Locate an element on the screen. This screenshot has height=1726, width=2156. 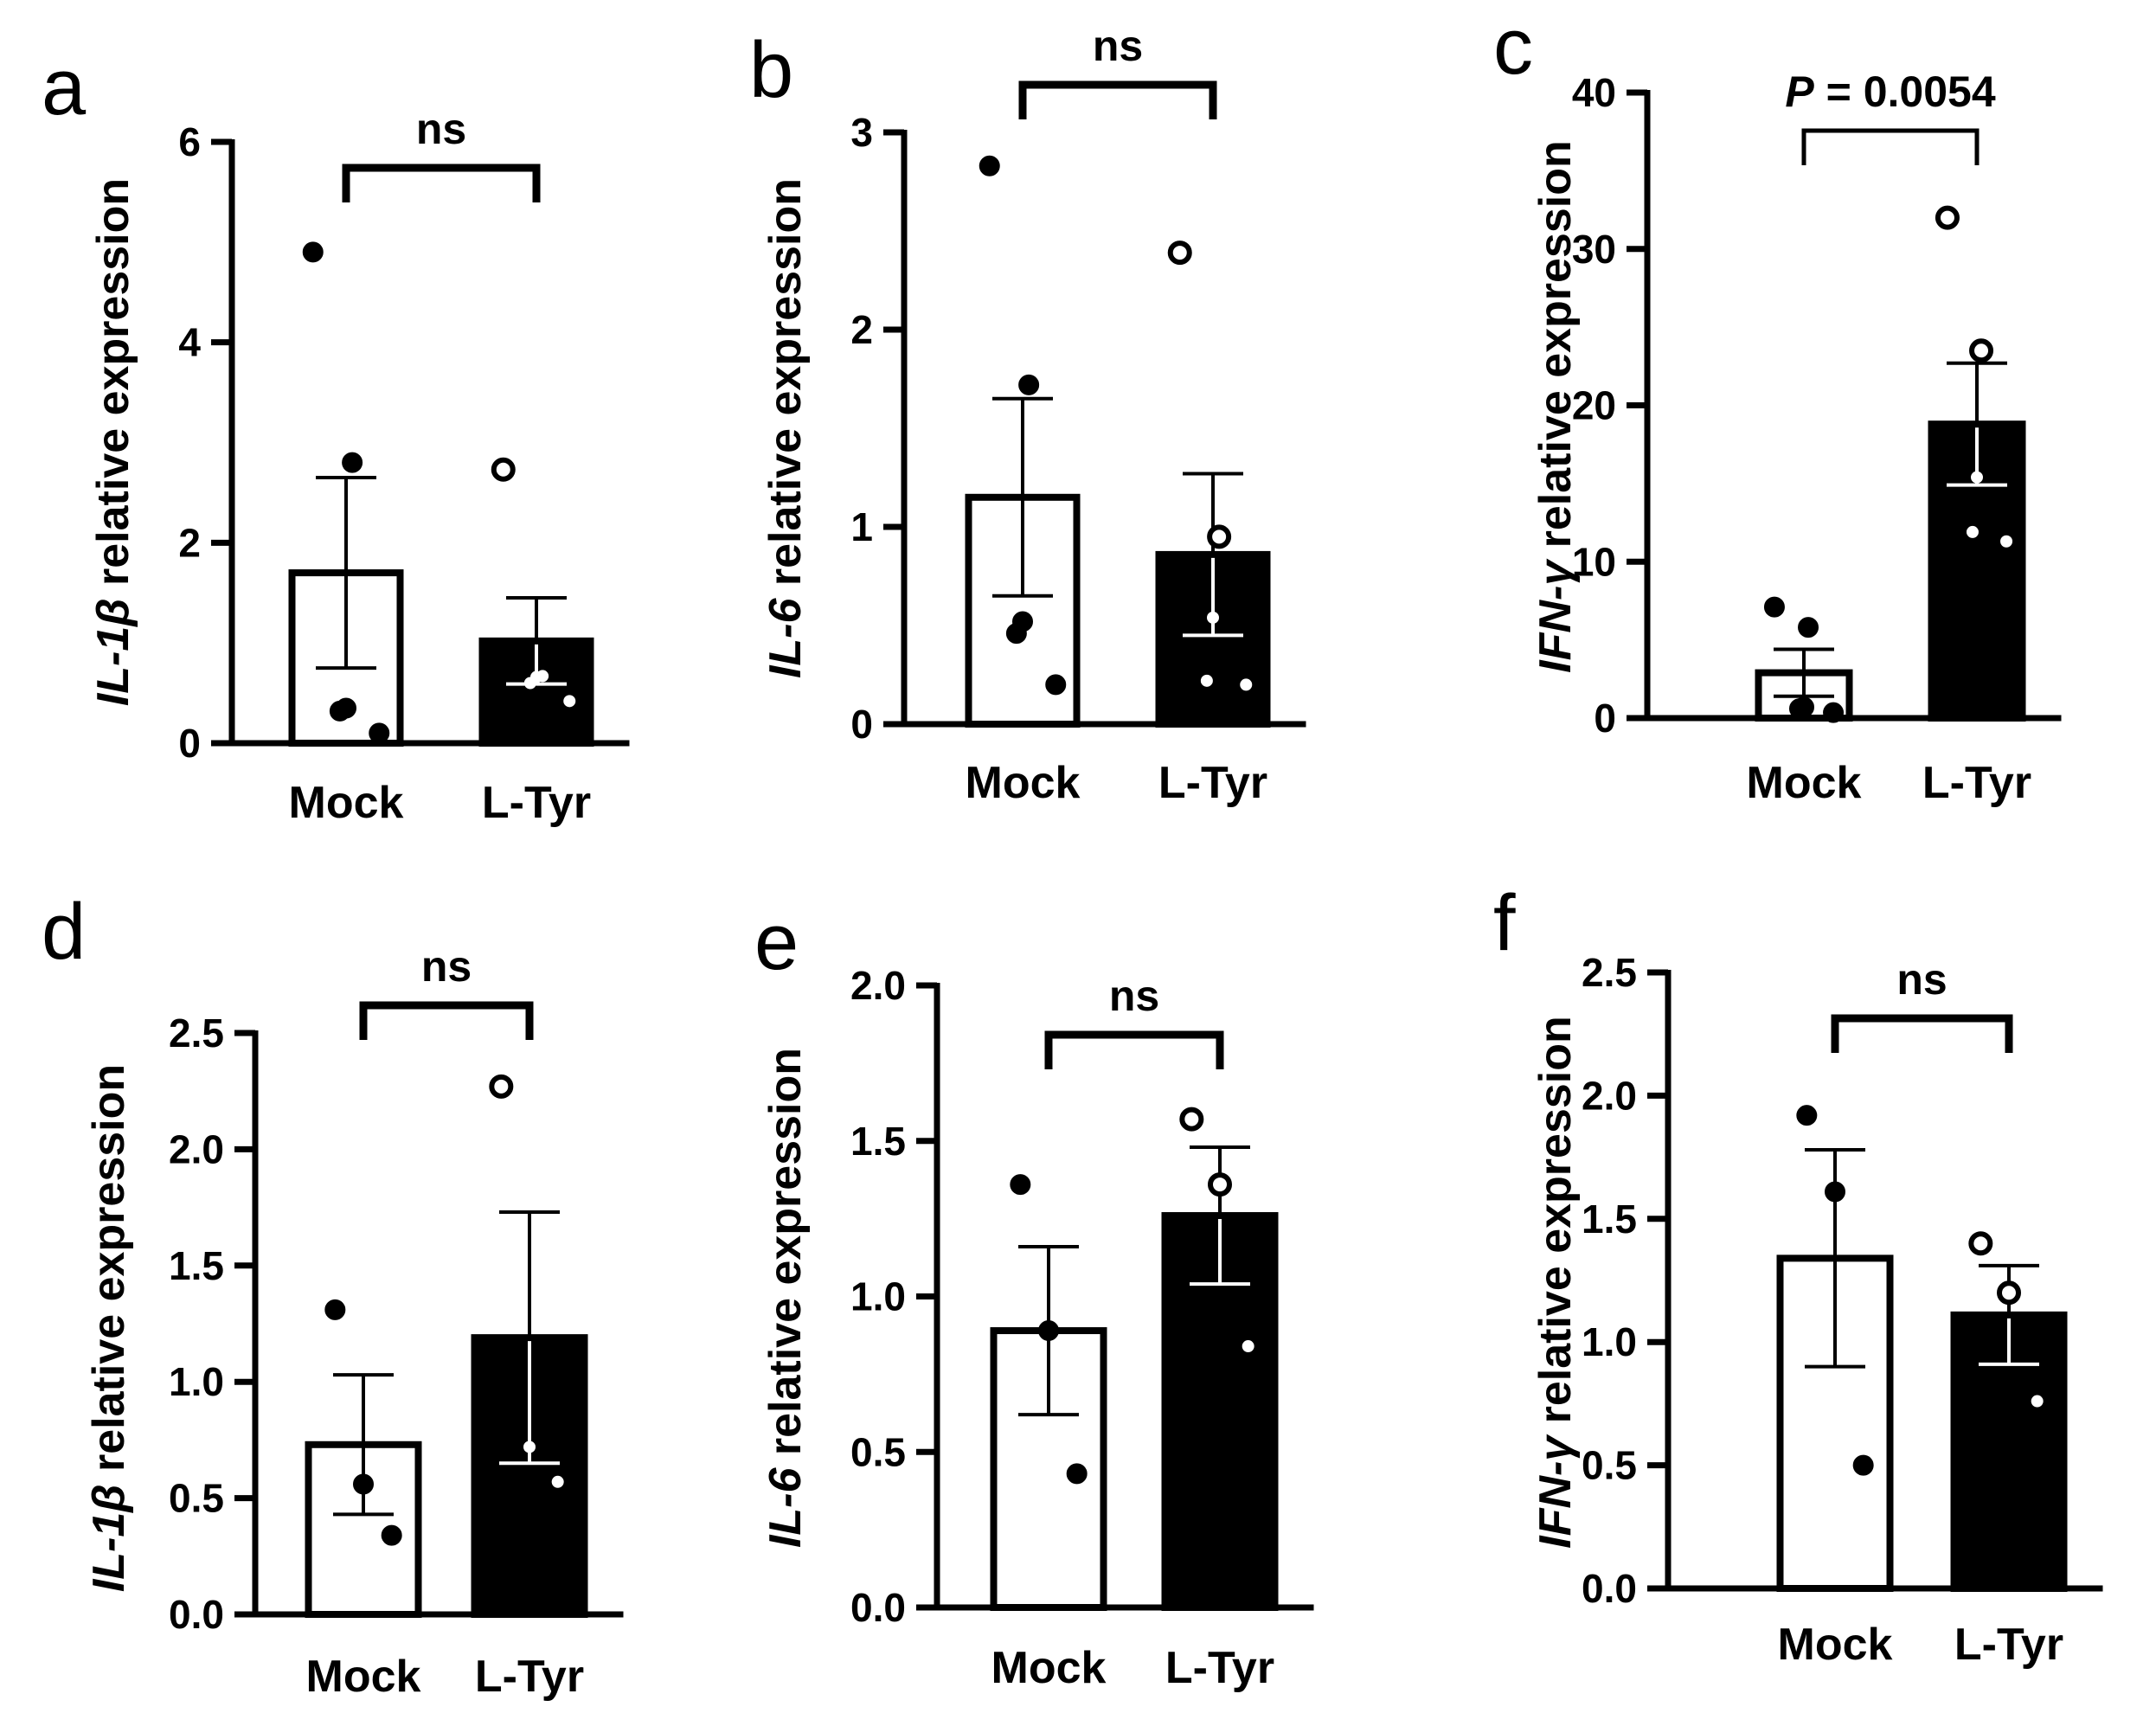
y-tick-label: 4 is located at coordinates (189, 342).